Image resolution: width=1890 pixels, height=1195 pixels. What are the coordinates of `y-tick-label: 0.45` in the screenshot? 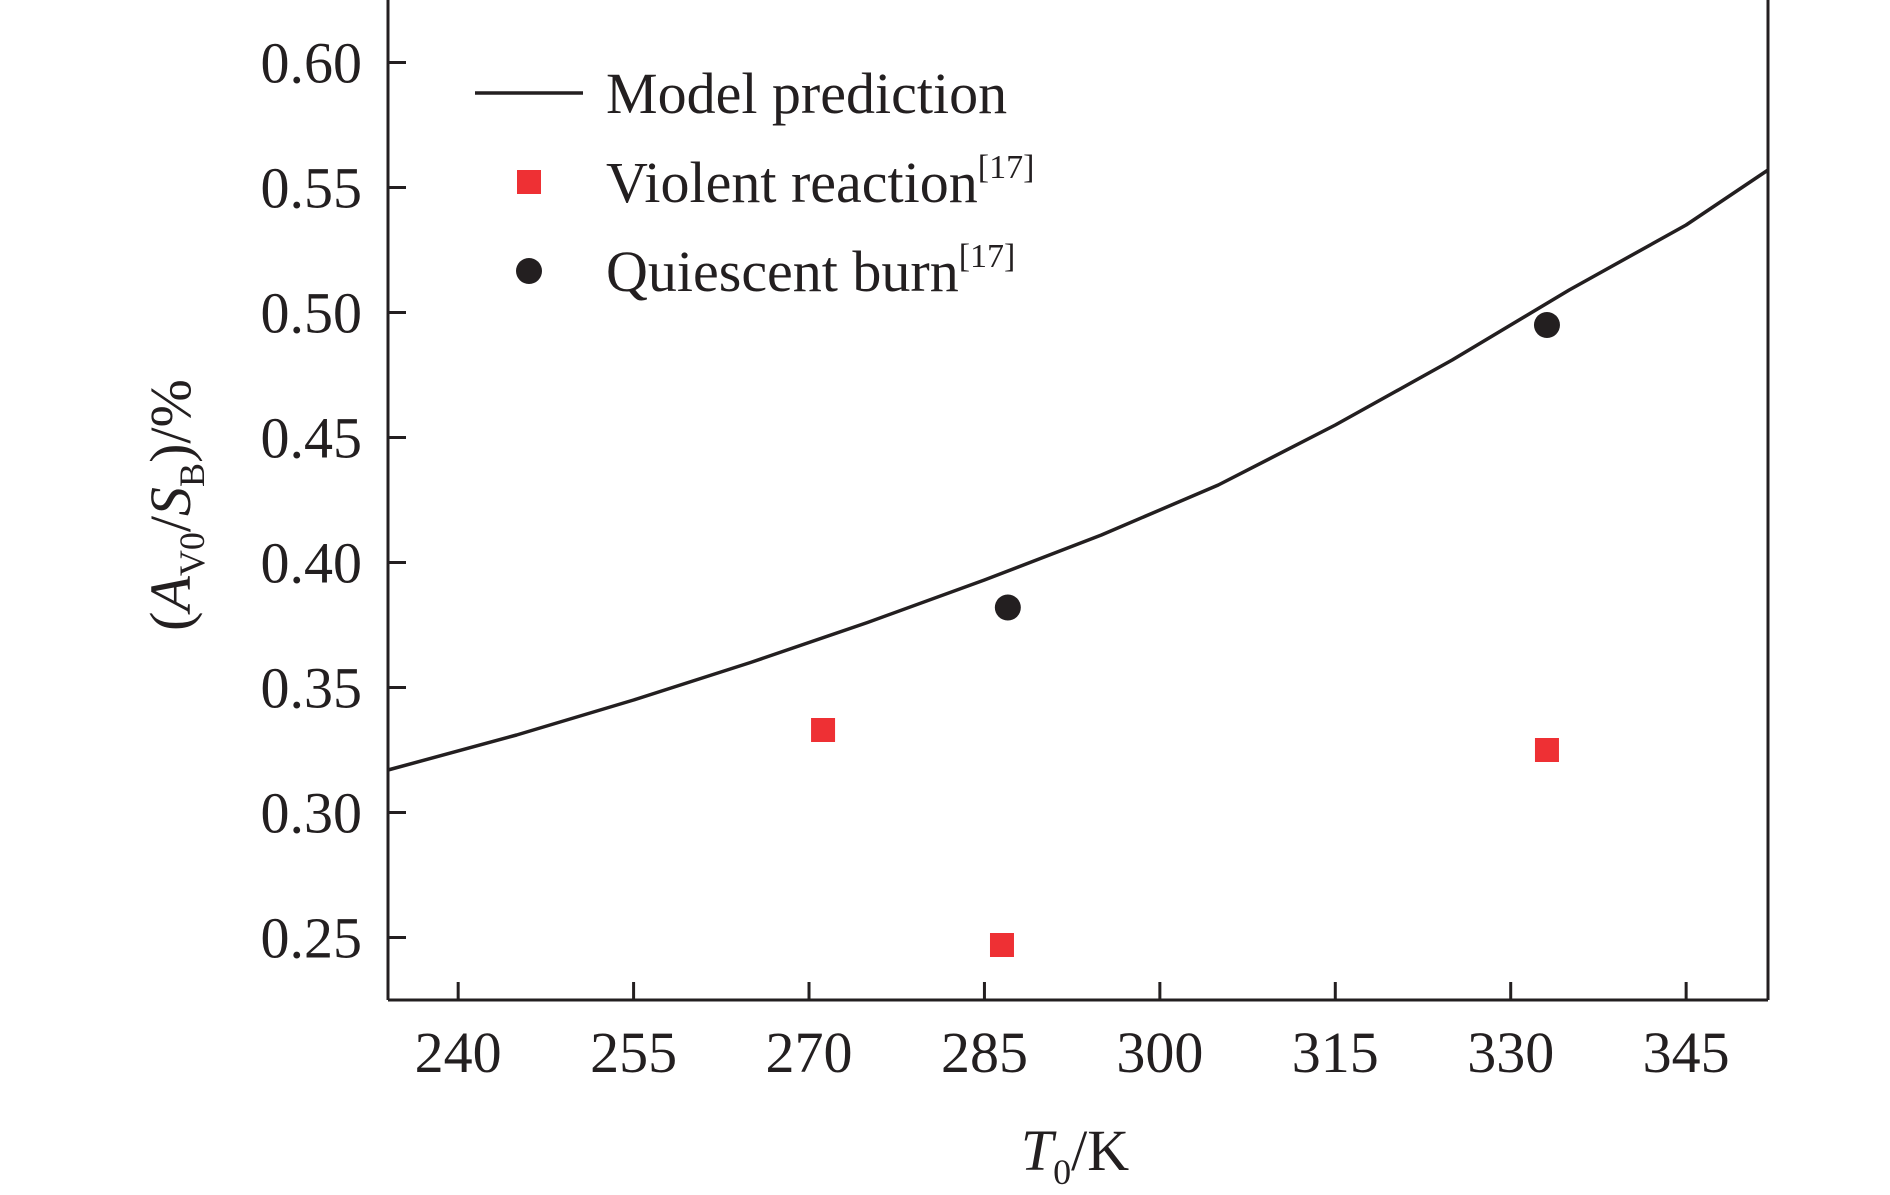 It's located at (312, 438).